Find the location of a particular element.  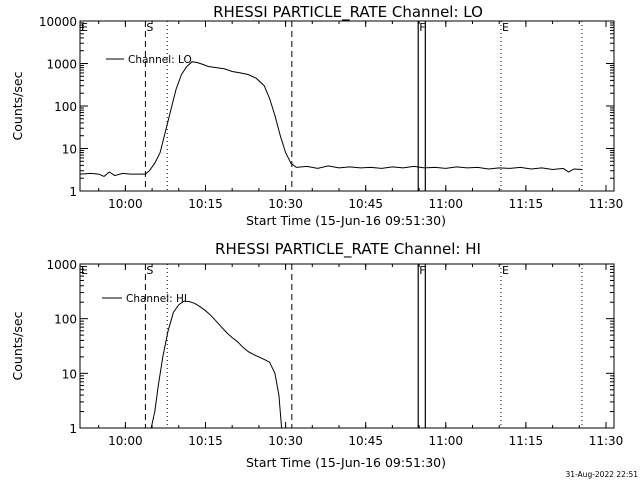

legend-entry: Channel: LO is located at coordinates (160, 60).